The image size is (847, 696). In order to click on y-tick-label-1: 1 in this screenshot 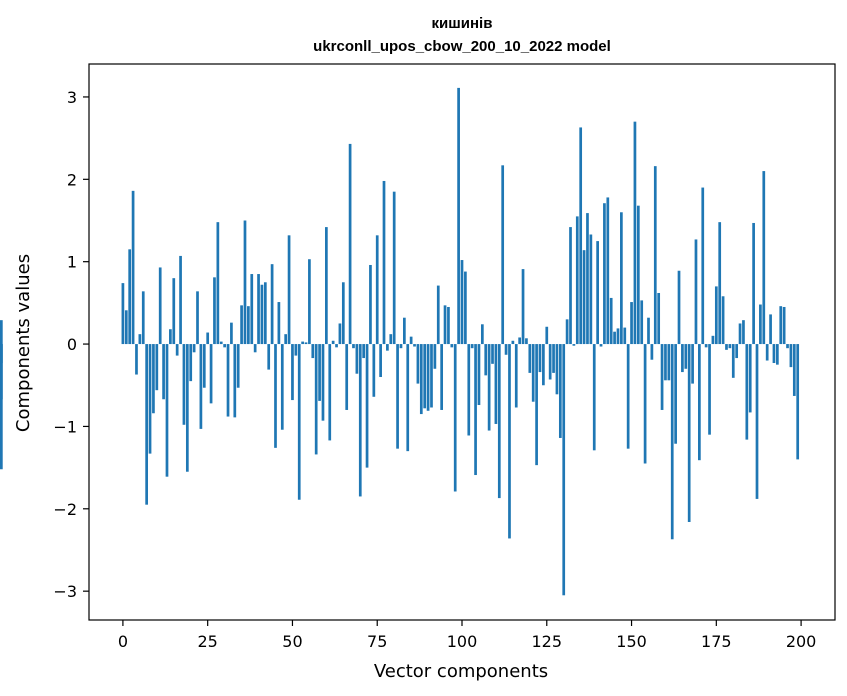, I will do `click(72, 262)`.